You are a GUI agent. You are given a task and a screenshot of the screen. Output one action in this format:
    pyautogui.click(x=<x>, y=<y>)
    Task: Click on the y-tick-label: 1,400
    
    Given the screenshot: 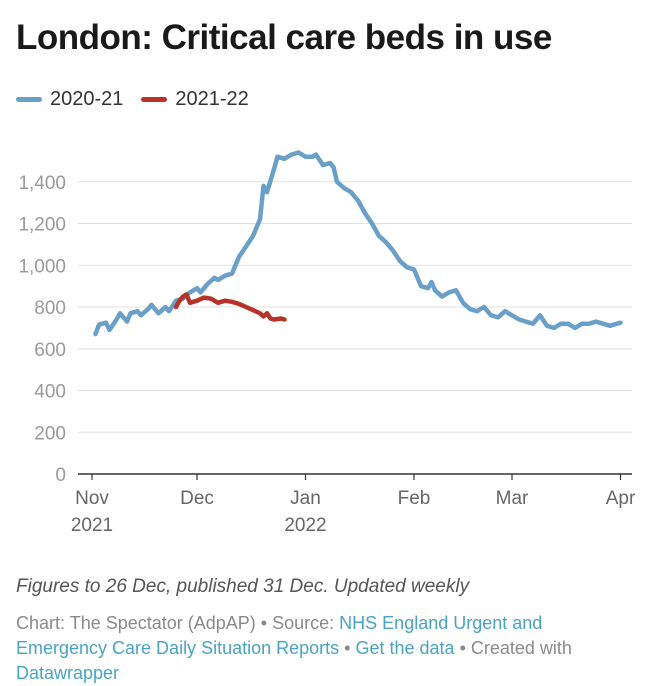 What is the action you would take?
    pyautogui.click(x=42, y=183)
    